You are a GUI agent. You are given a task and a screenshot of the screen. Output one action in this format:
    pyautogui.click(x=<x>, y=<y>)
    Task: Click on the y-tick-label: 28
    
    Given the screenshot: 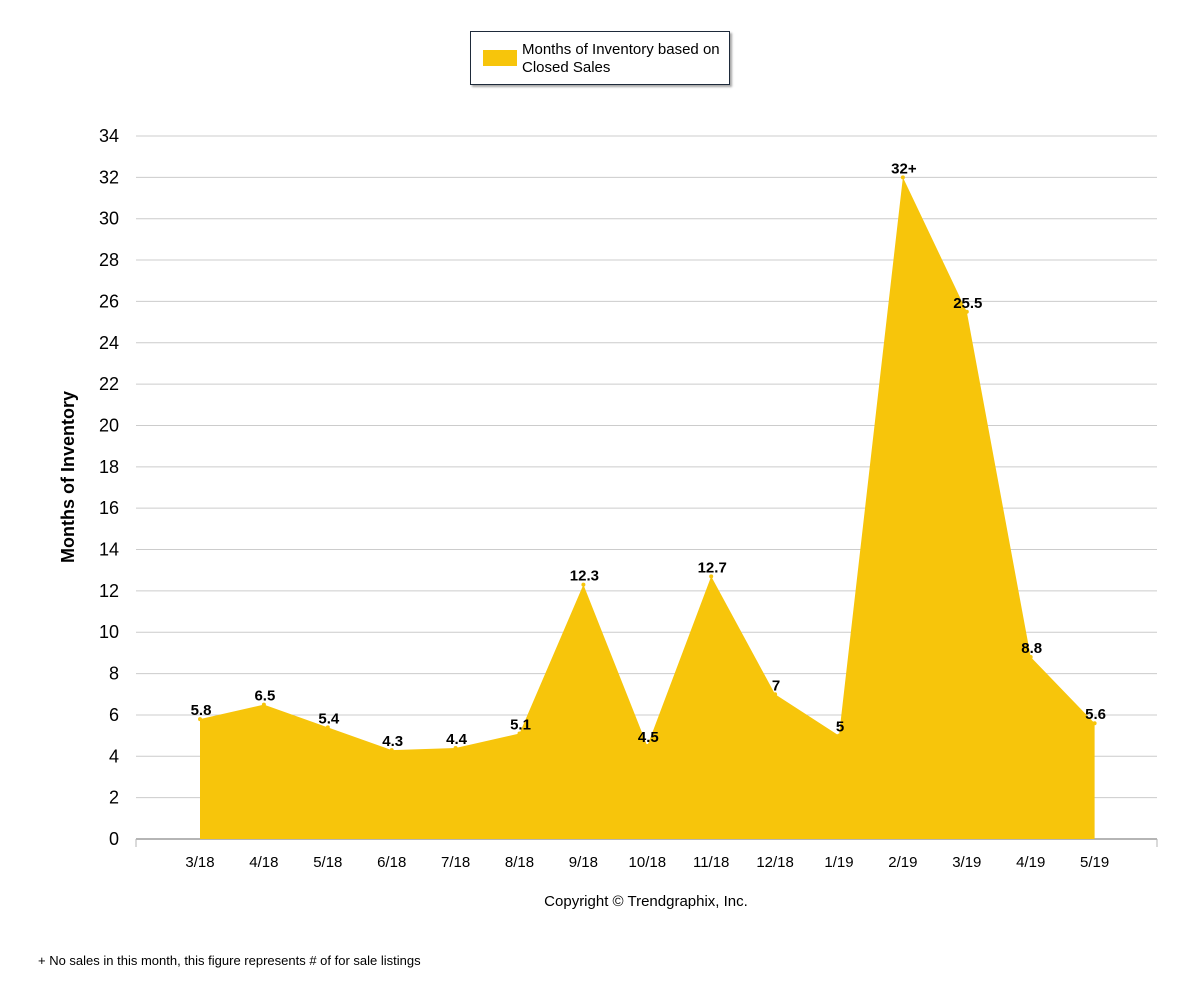 What is the action you would take?
    pyautogui.click(x=109, y=260)
    